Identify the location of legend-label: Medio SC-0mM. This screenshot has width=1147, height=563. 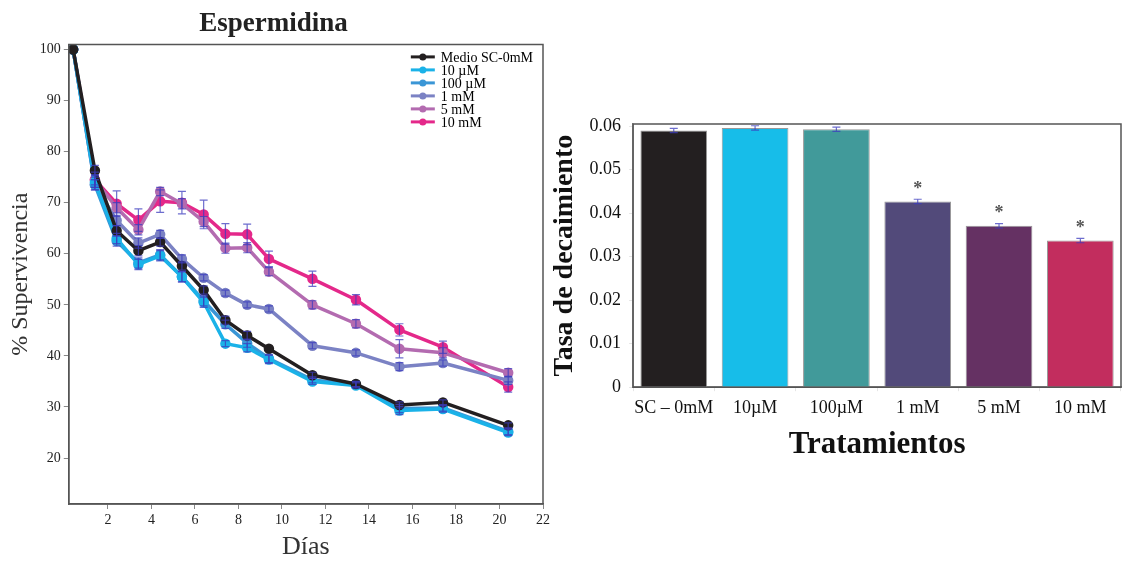
(487, 57).